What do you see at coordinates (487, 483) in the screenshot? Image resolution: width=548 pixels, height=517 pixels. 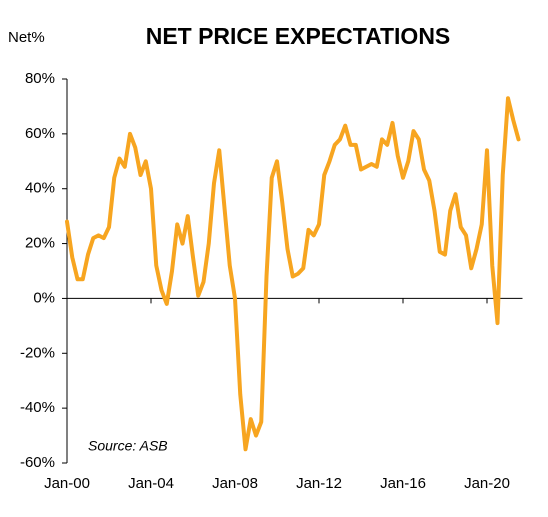 I see `x-tick-label: Jan-20` at bounding box center [487, 483].